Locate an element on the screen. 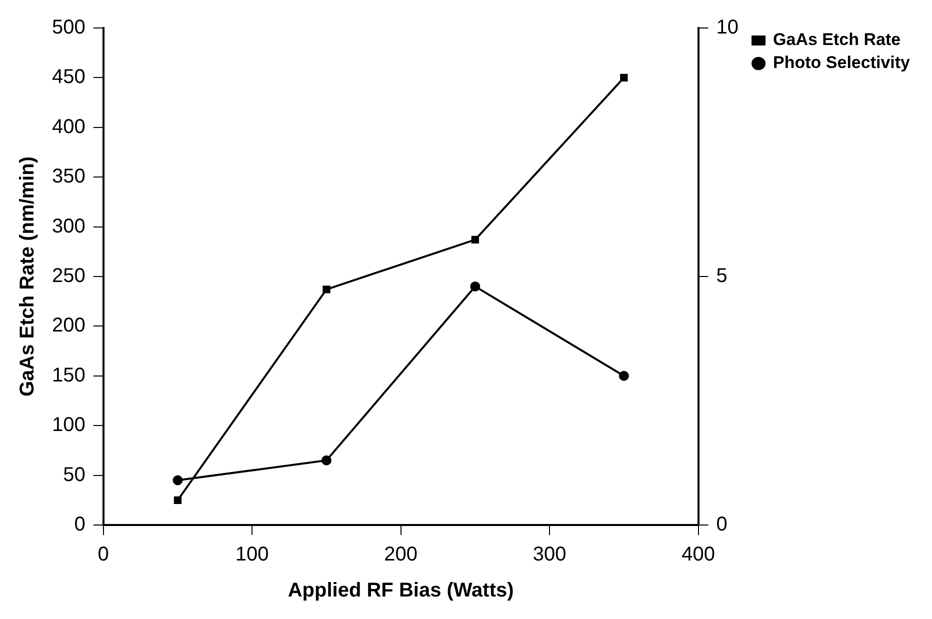 Image resolution: width=932 pixels, height=619 pixels. x-tick-label: 100 is located at coordinates (252, 555).